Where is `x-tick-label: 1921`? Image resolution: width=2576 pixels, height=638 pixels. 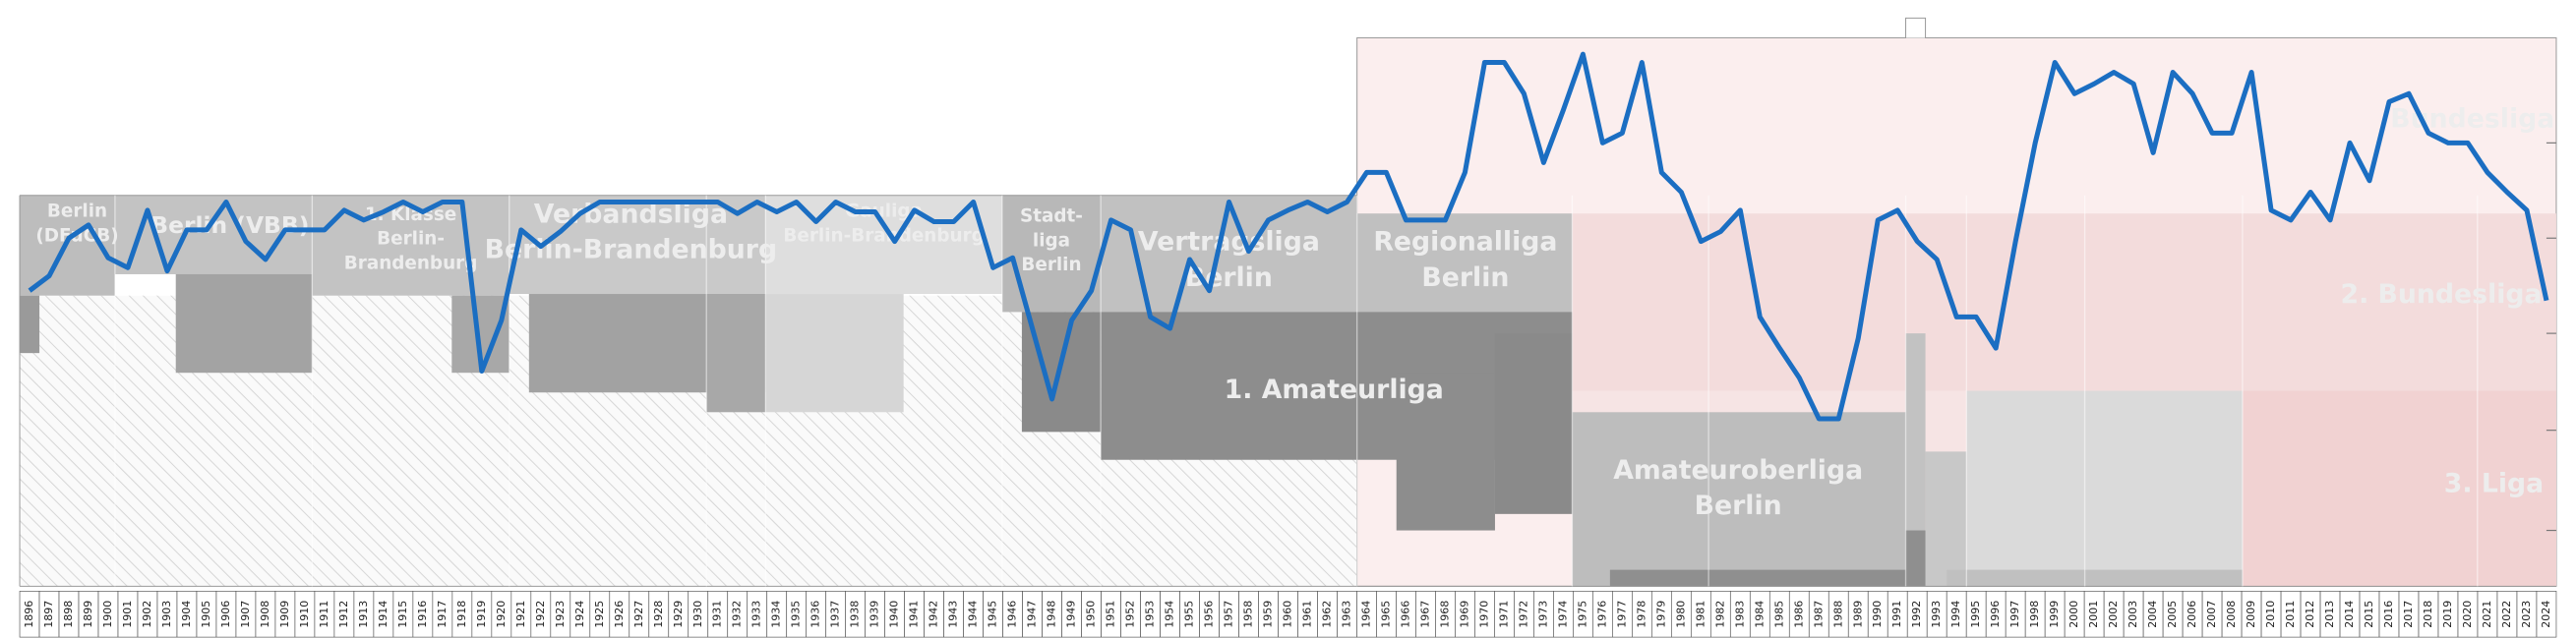 x-tick-label: 1921 is located at coordinates (520, 614).